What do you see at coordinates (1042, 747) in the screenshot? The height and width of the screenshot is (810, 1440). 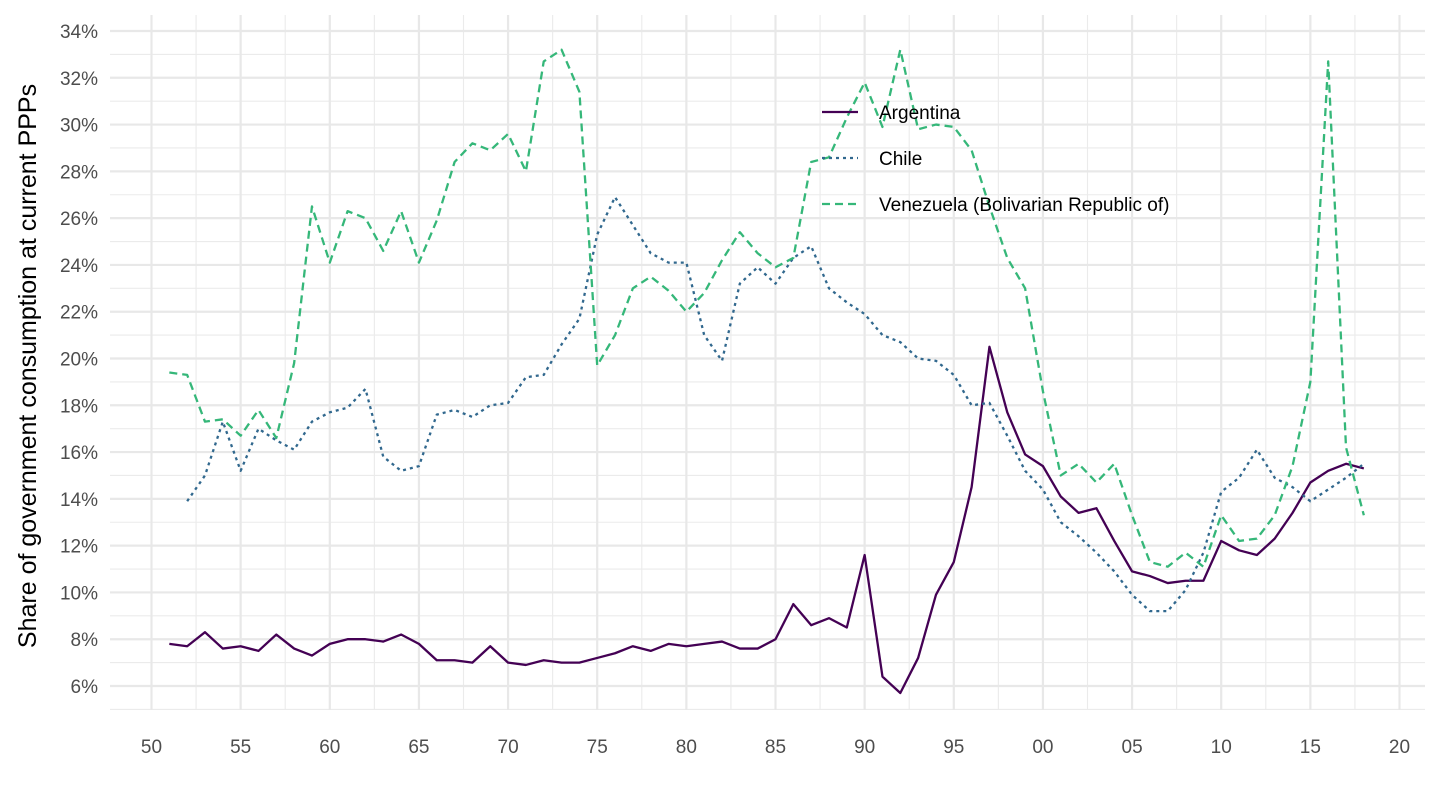 I see `x-tick-label: 00` at bounding box center [1042, 747].